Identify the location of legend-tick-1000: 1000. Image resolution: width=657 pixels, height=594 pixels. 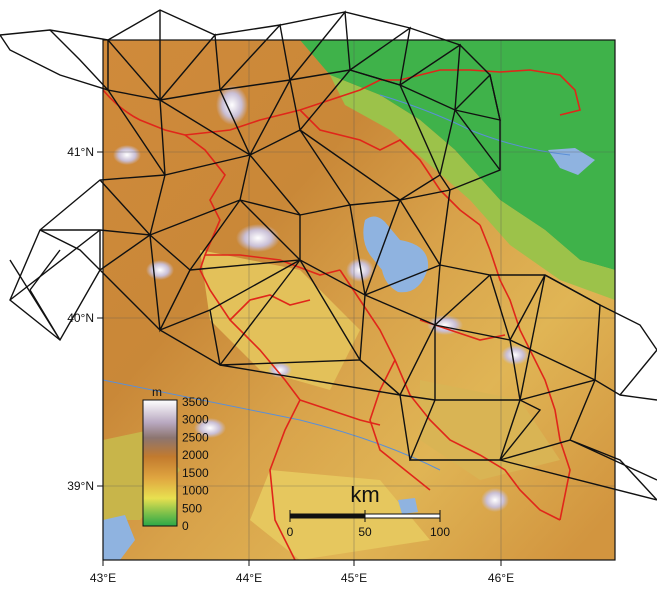
(195, 491).